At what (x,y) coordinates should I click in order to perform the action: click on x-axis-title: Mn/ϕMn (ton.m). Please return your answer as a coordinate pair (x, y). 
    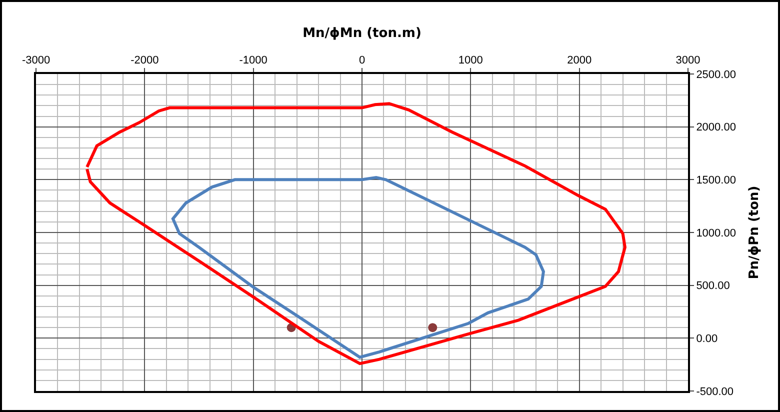
    Looking at the image, I should click on (362, 34).